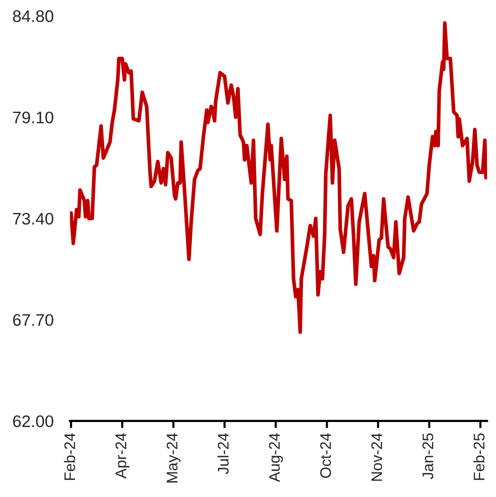 The height and width of the screenshot is (497, 496). I want to click on x-tick-label: Apr-24, so click(123, 456).